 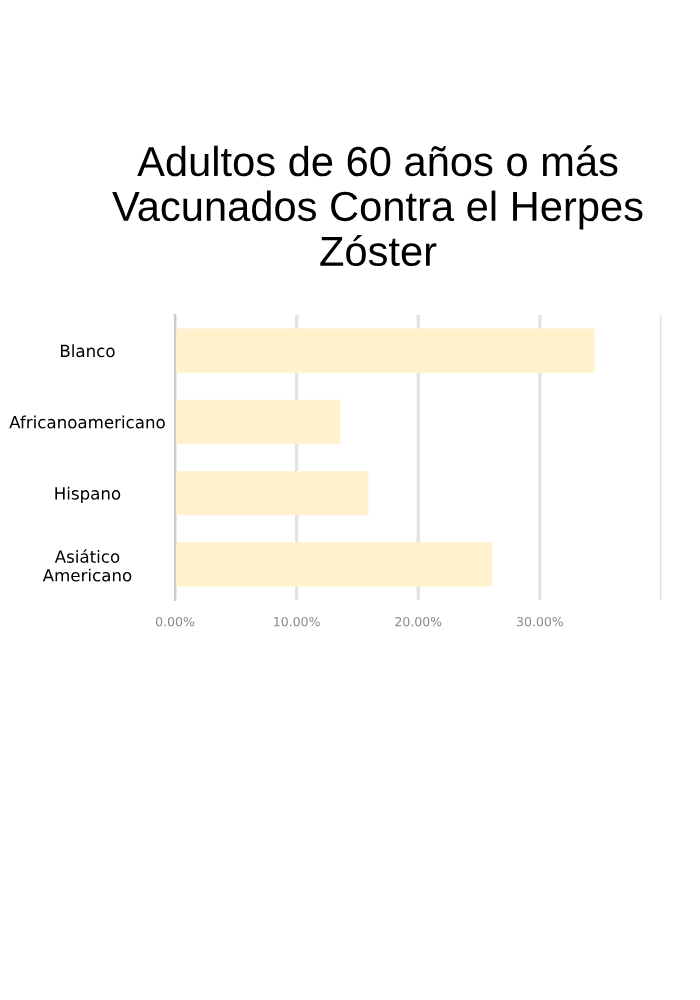 I want to click on y-tick-label: Africanoamericano, so click(x=87, y=422).